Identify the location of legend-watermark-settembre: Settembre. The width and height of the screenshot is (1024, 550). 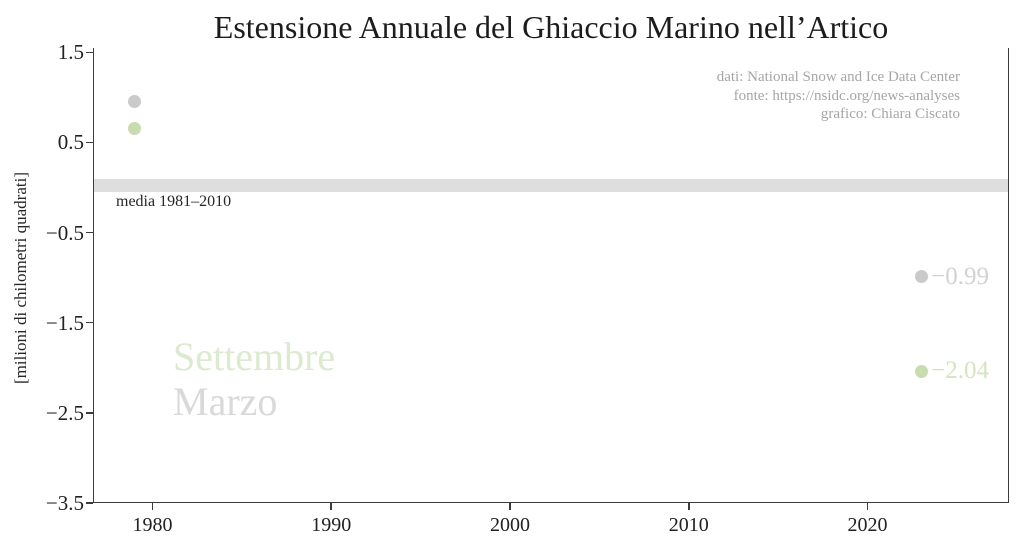
(254, 356).